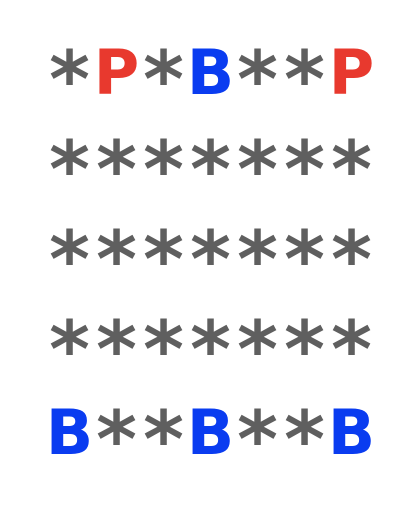 This screenshot has width=418, height=510. I want to click on board-row: * P * B * * P, so click(211, 81).